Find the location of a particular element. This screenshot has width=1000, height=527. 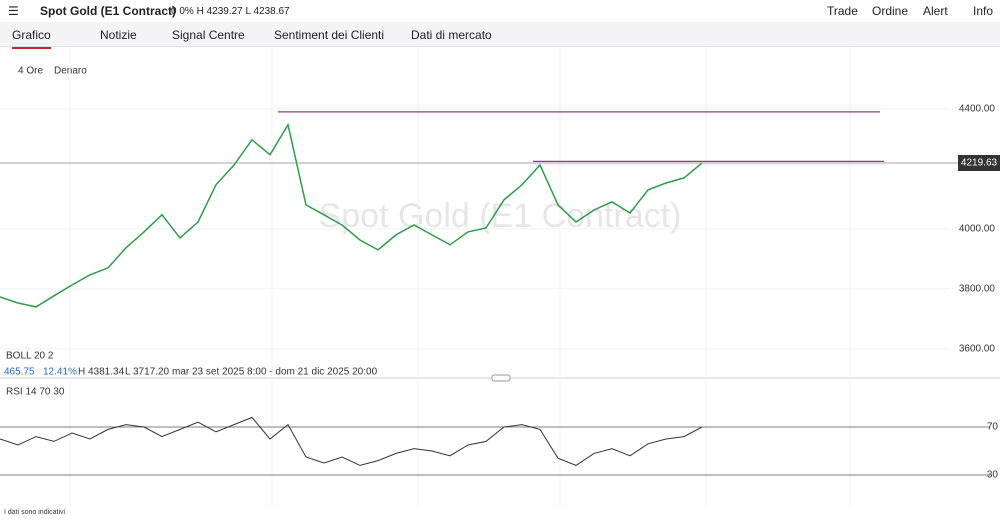

menu-icon: ☰ is located at coordinates (13, 11).